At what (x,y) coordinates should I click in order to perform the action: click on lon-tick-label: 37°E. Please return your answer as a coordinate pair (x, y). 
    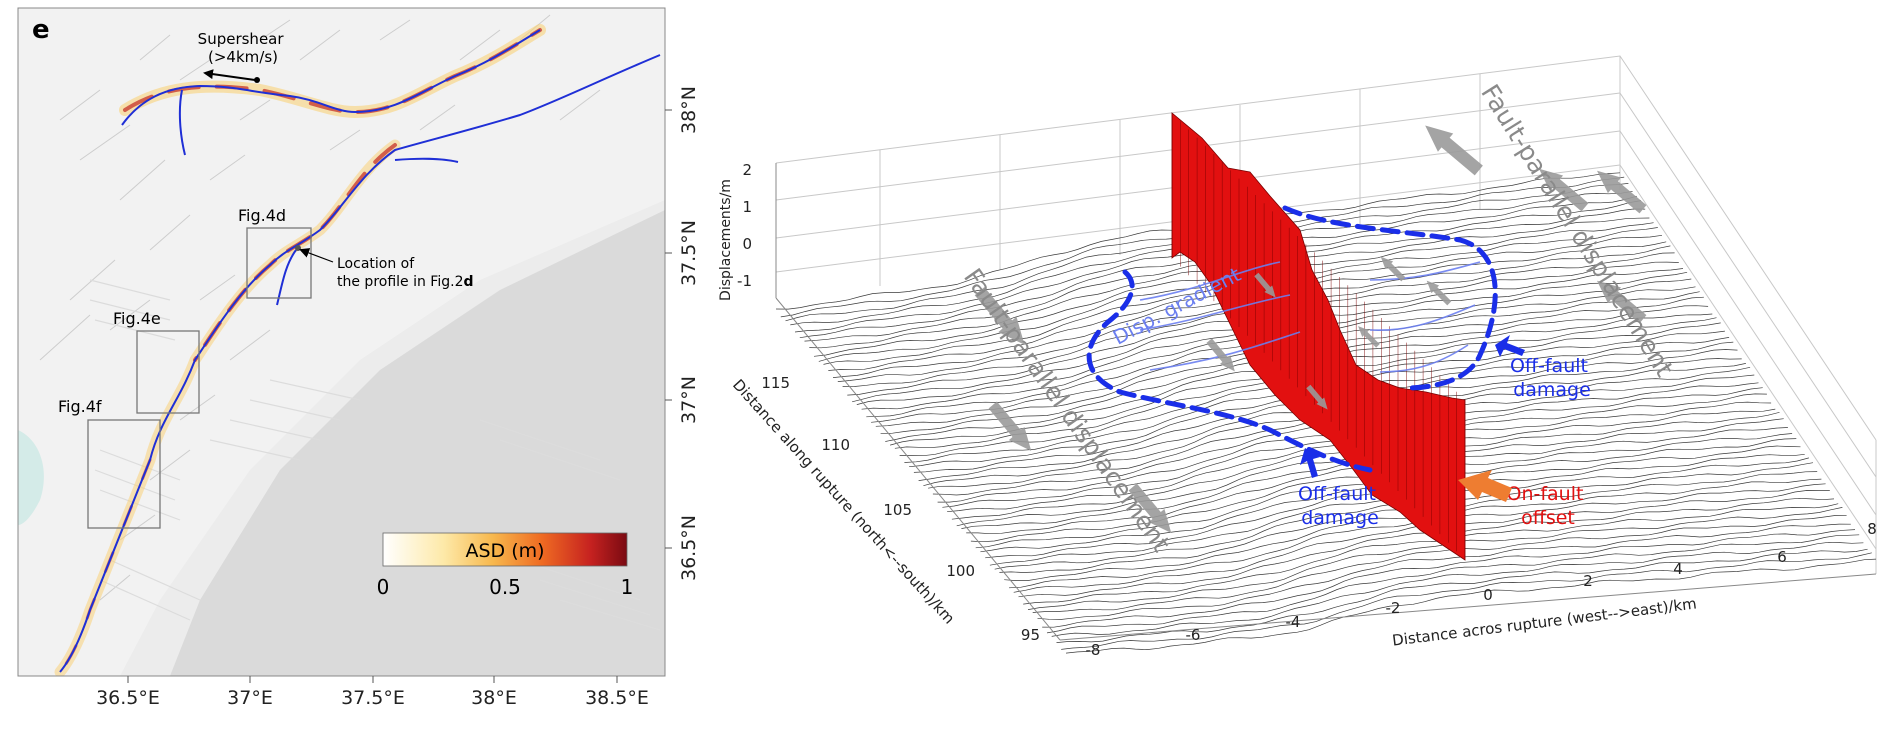
    Looking at the image, I should click on (250, 698).